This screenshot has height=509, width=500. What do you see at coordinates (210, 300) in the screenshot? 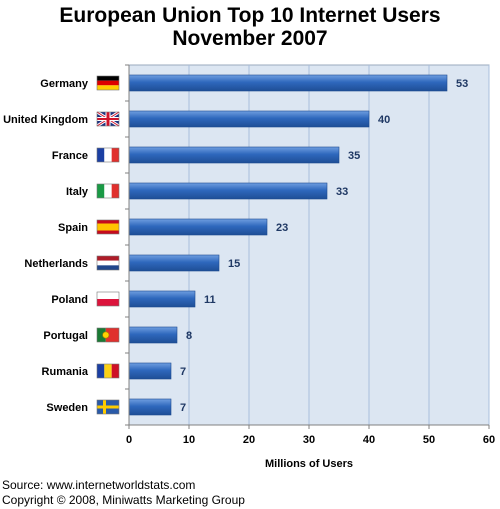
I see `data-label: 11` at bounding box center [210, 300].